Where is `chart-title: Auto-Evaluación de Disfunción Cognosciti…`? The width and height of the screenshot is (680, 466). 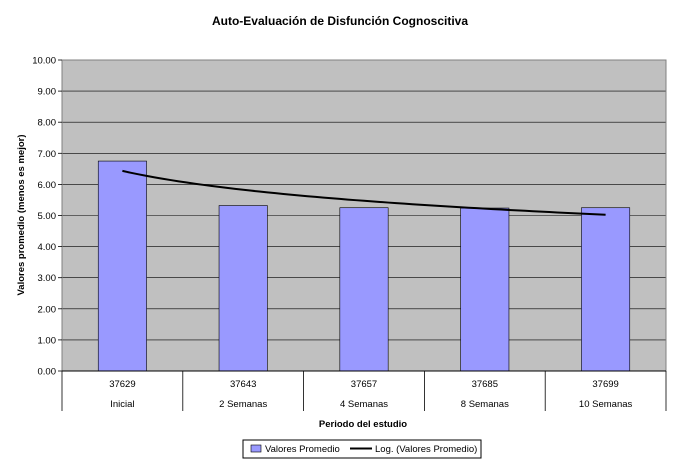 chart-title: Auto-Evaluación de Disfunción Cognosciti… is located at coordinates (340, 21).